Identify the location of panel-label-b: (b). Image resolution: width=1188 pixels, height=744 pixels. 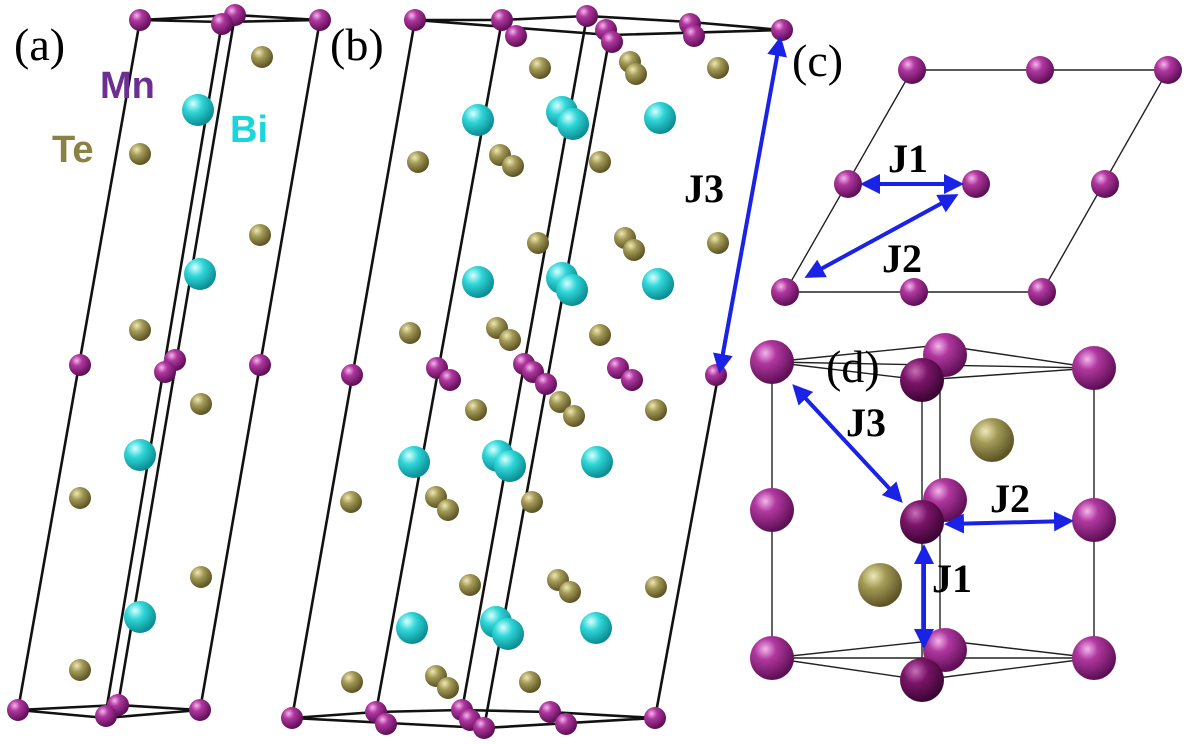
(357, 44).